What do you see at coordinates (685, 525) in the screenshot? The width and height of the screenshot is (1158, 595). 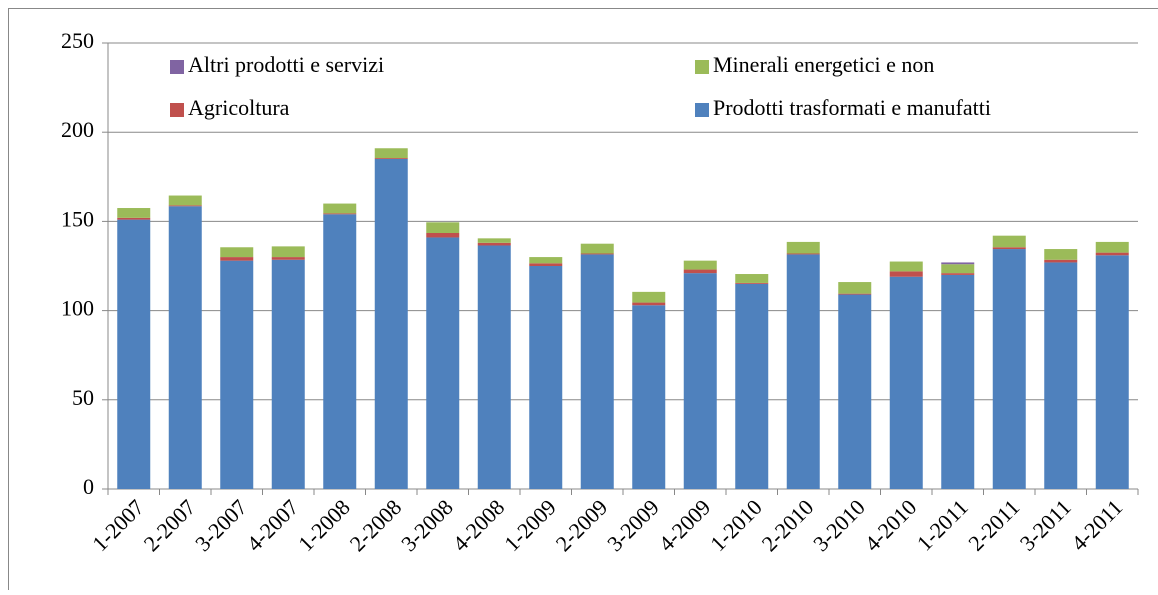 I see `x-tick-label: 4-2009` at bounding box center [685, 525].